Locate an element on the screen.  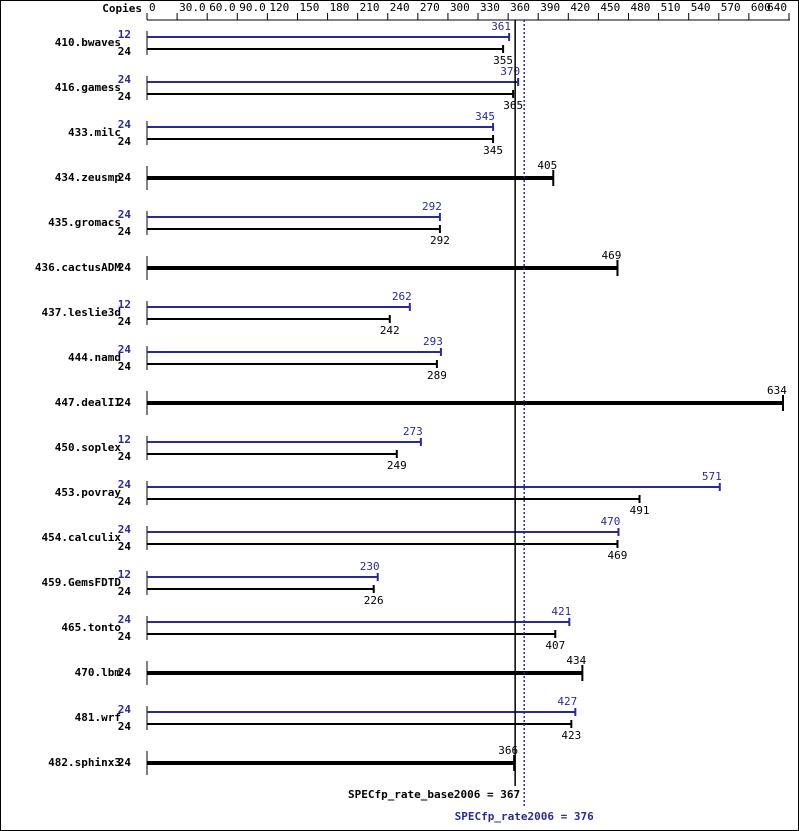
benchmark-label: 437.leslie3d is located at coordinates (81, 312).